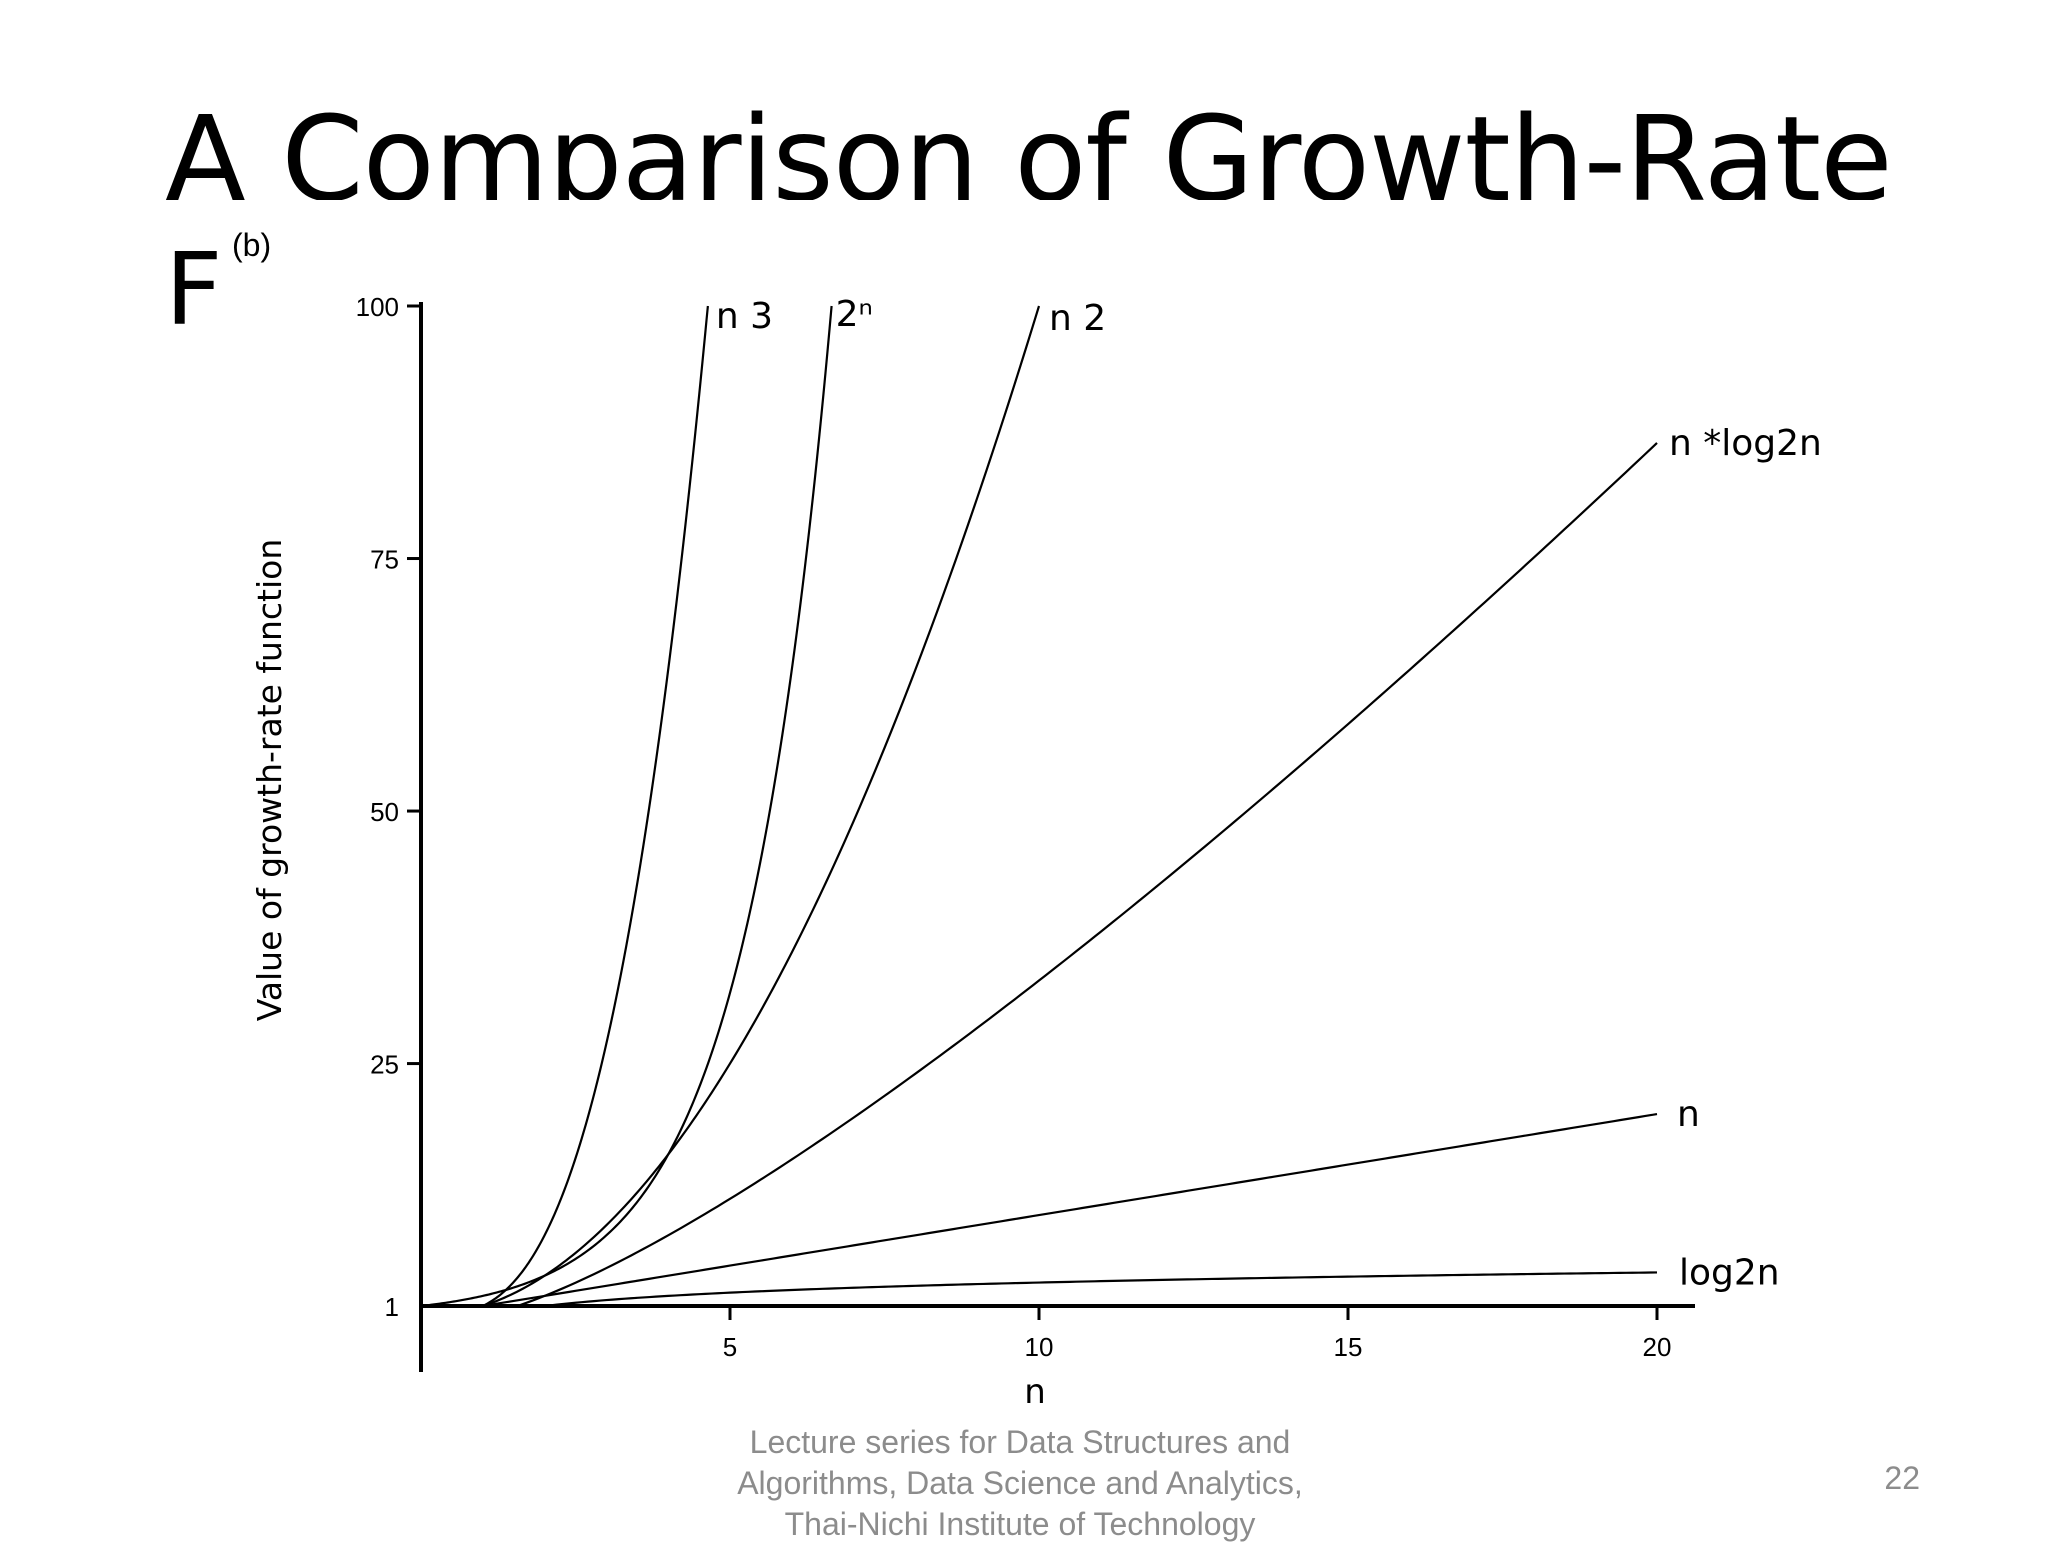 The image size is (2048, 1545). Describe the element at coordinates (384, 560) in the screenshot. I see `y-tick-label: 75` at that location.